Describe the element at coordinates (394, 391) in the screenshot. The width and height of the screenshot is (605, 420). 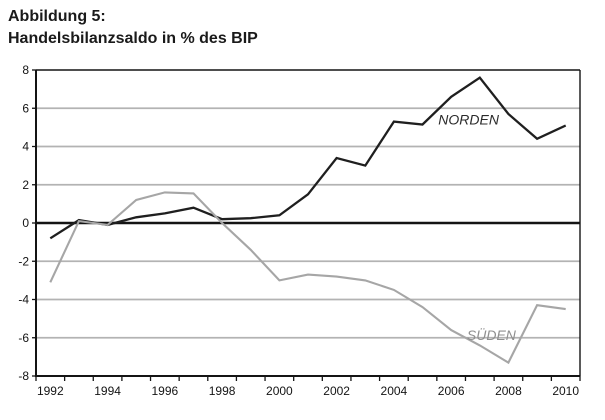
I see `x-axis-tick-label: 2004` at that location.